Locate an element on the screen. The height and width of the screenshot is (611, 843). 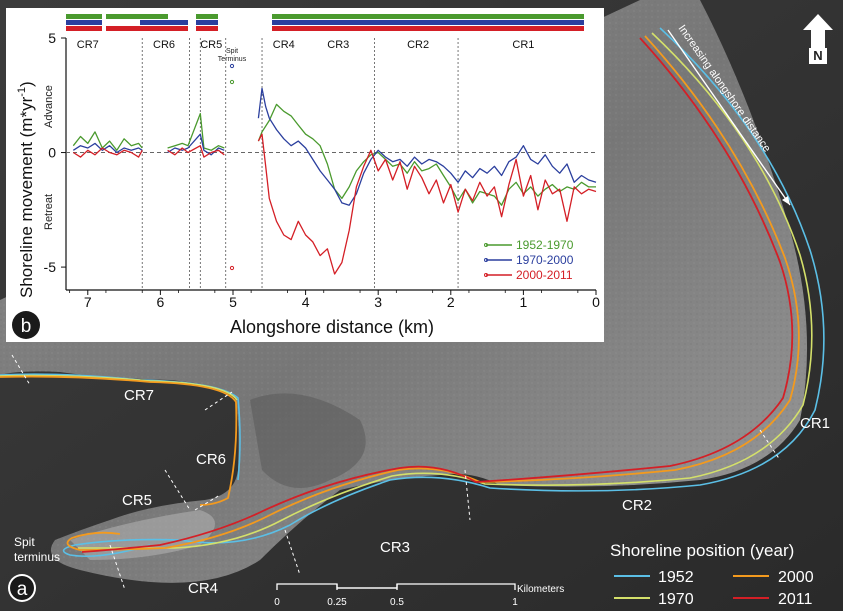
x-tick-label-5: 2 is located at coordinates (451, 302).